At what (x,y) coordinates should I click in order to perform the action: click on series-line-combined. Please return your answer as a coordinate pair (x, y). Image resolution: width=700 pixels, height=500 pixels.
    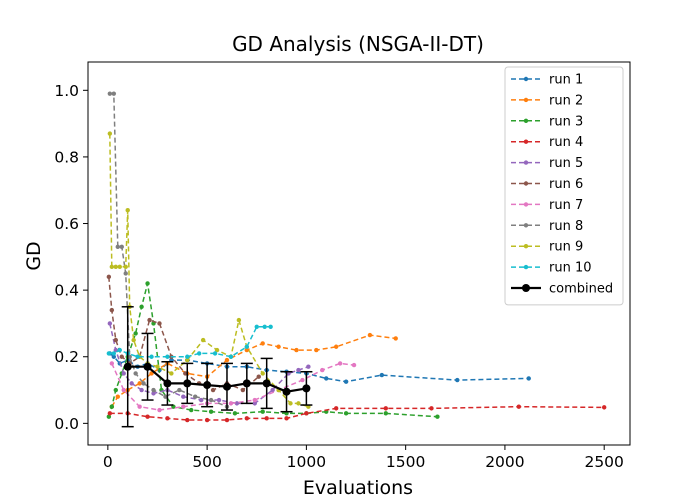
    Looking at the image, I should click on (217, 379).